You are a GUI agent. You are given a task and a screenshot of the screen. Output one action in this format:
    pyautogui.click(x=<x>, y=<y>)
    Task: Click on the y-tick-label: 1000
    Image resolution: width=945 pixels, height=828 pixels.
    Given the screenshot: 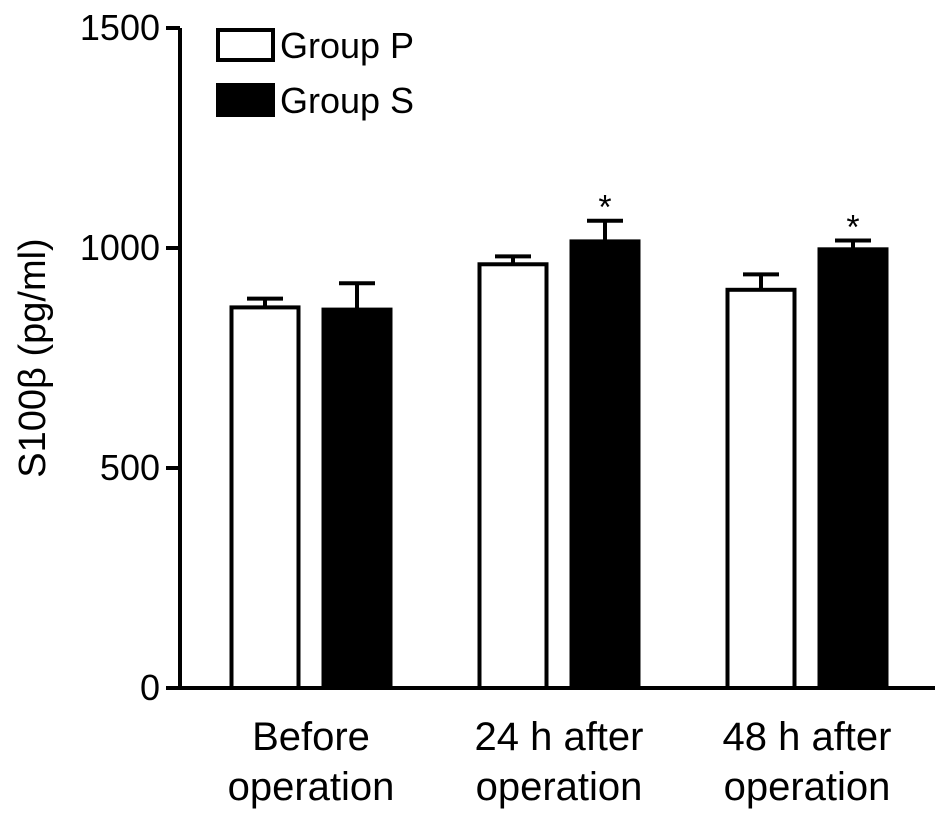 What is the action you would take?
    pyautogui.click(x=120, y=247)
    